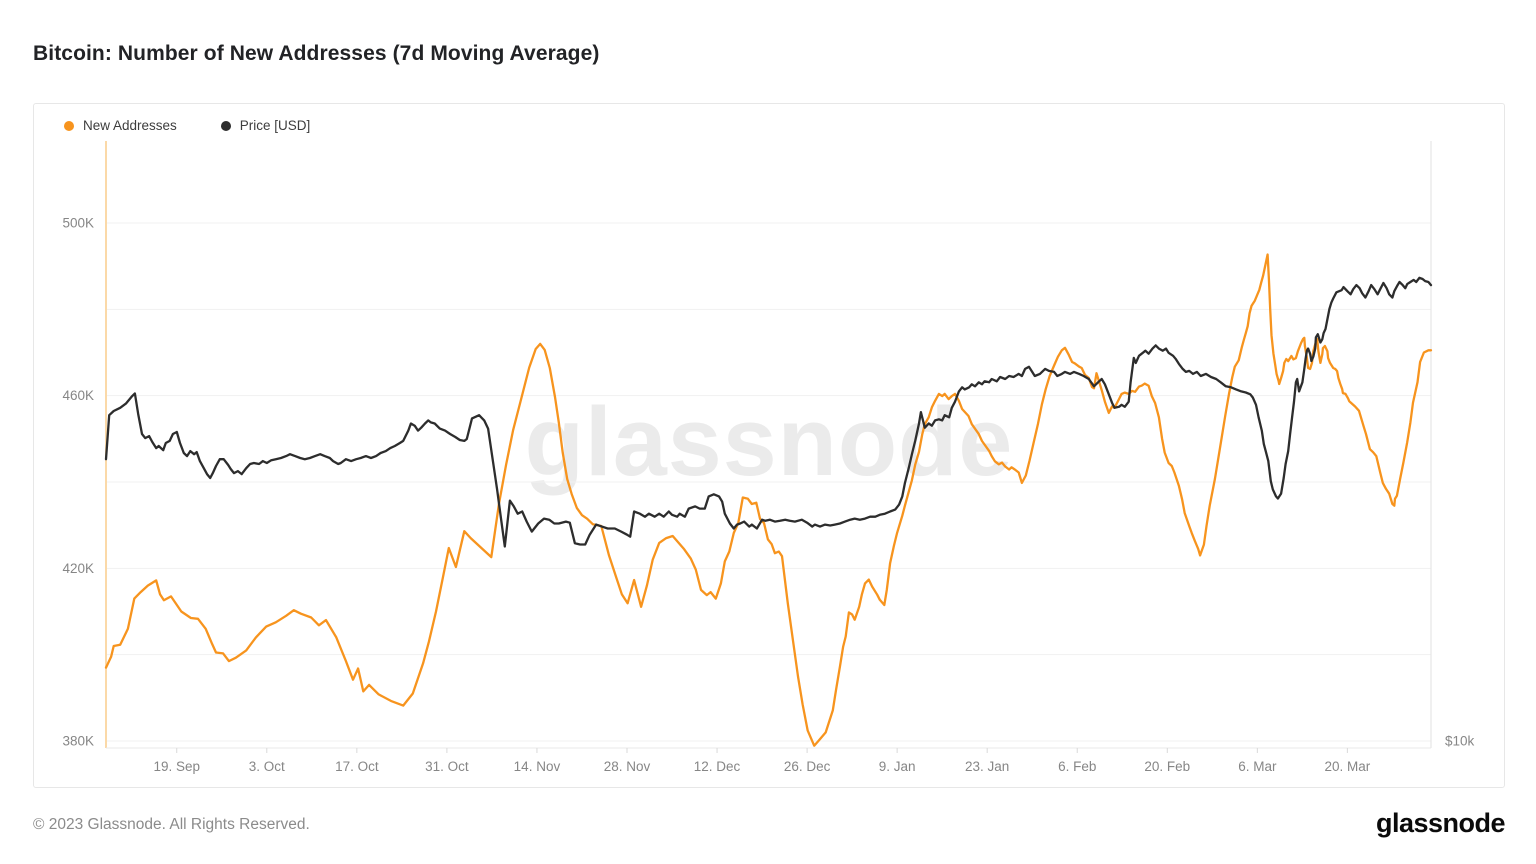  I want to click on legend-item-price-usd: Price [USD], so click(265, 125).